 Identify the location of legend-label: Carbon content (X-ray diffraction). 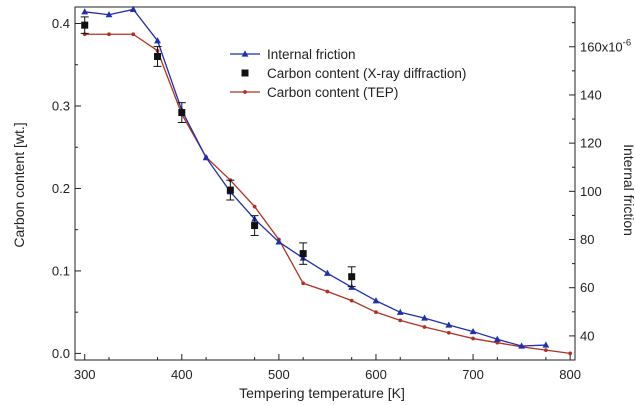
(366, 73).